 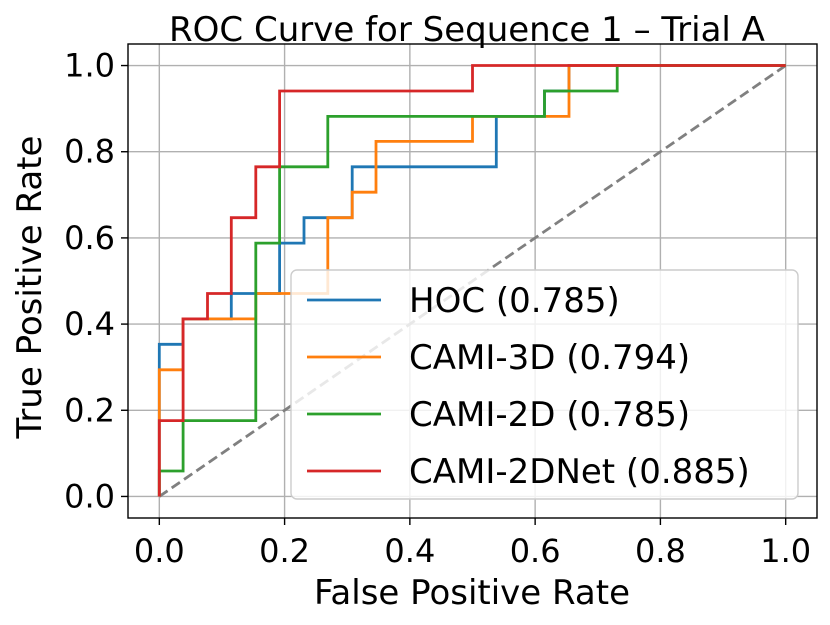 What do you see at coordinates (284, 551) in the screenshot?
I see `x-tick-label: 0.2` at bounding box center [284, 551].